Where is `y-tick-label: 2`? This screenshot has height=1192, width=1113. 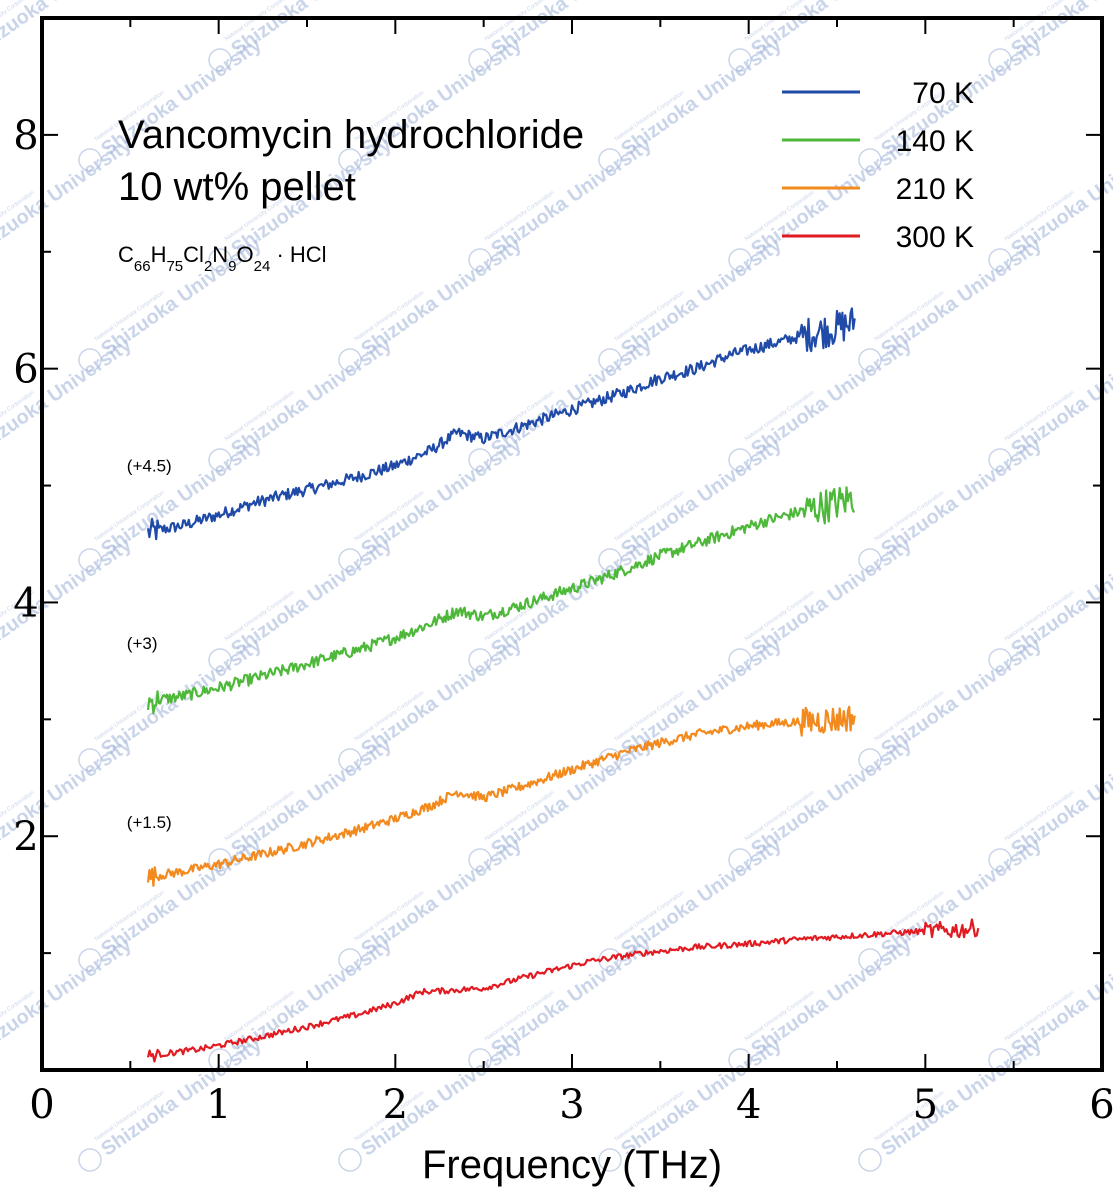
y-tick-label: 2 is located at coordinates (25, 837).